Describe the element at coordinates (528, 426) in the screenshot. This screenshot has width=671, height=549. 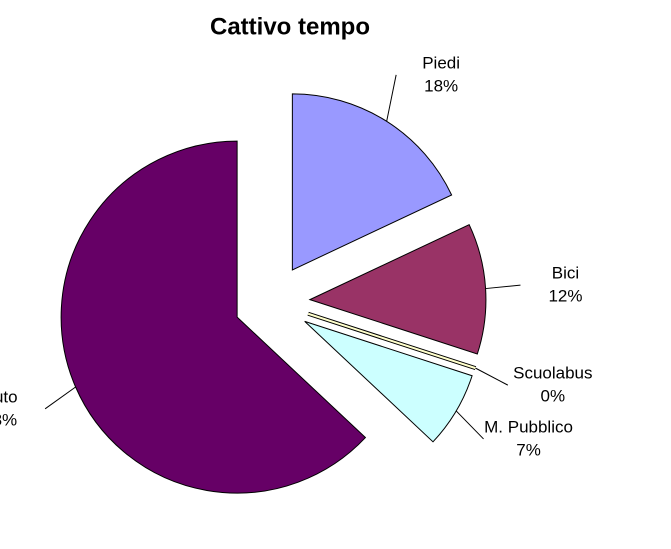
I see `slice-label: M. Pubblico` at that location.